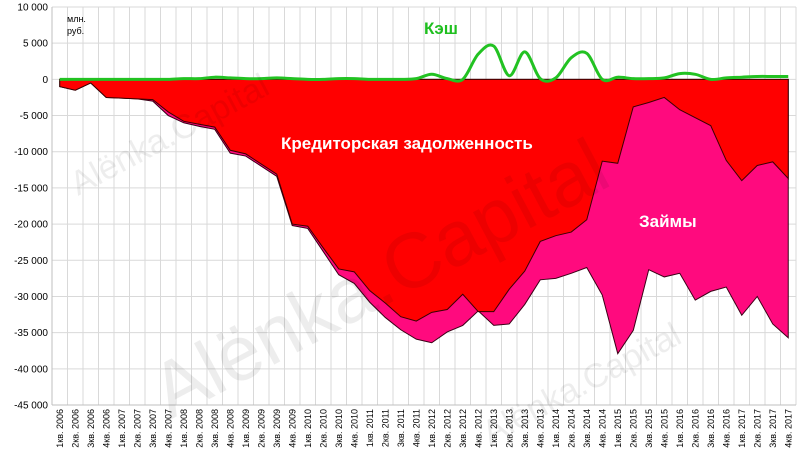 The image size is (800, 458). What do you see at coordinates (441, 28) in the screenshot?
I see `cash-series-label: Кэш` at bounding box center [441, 28].